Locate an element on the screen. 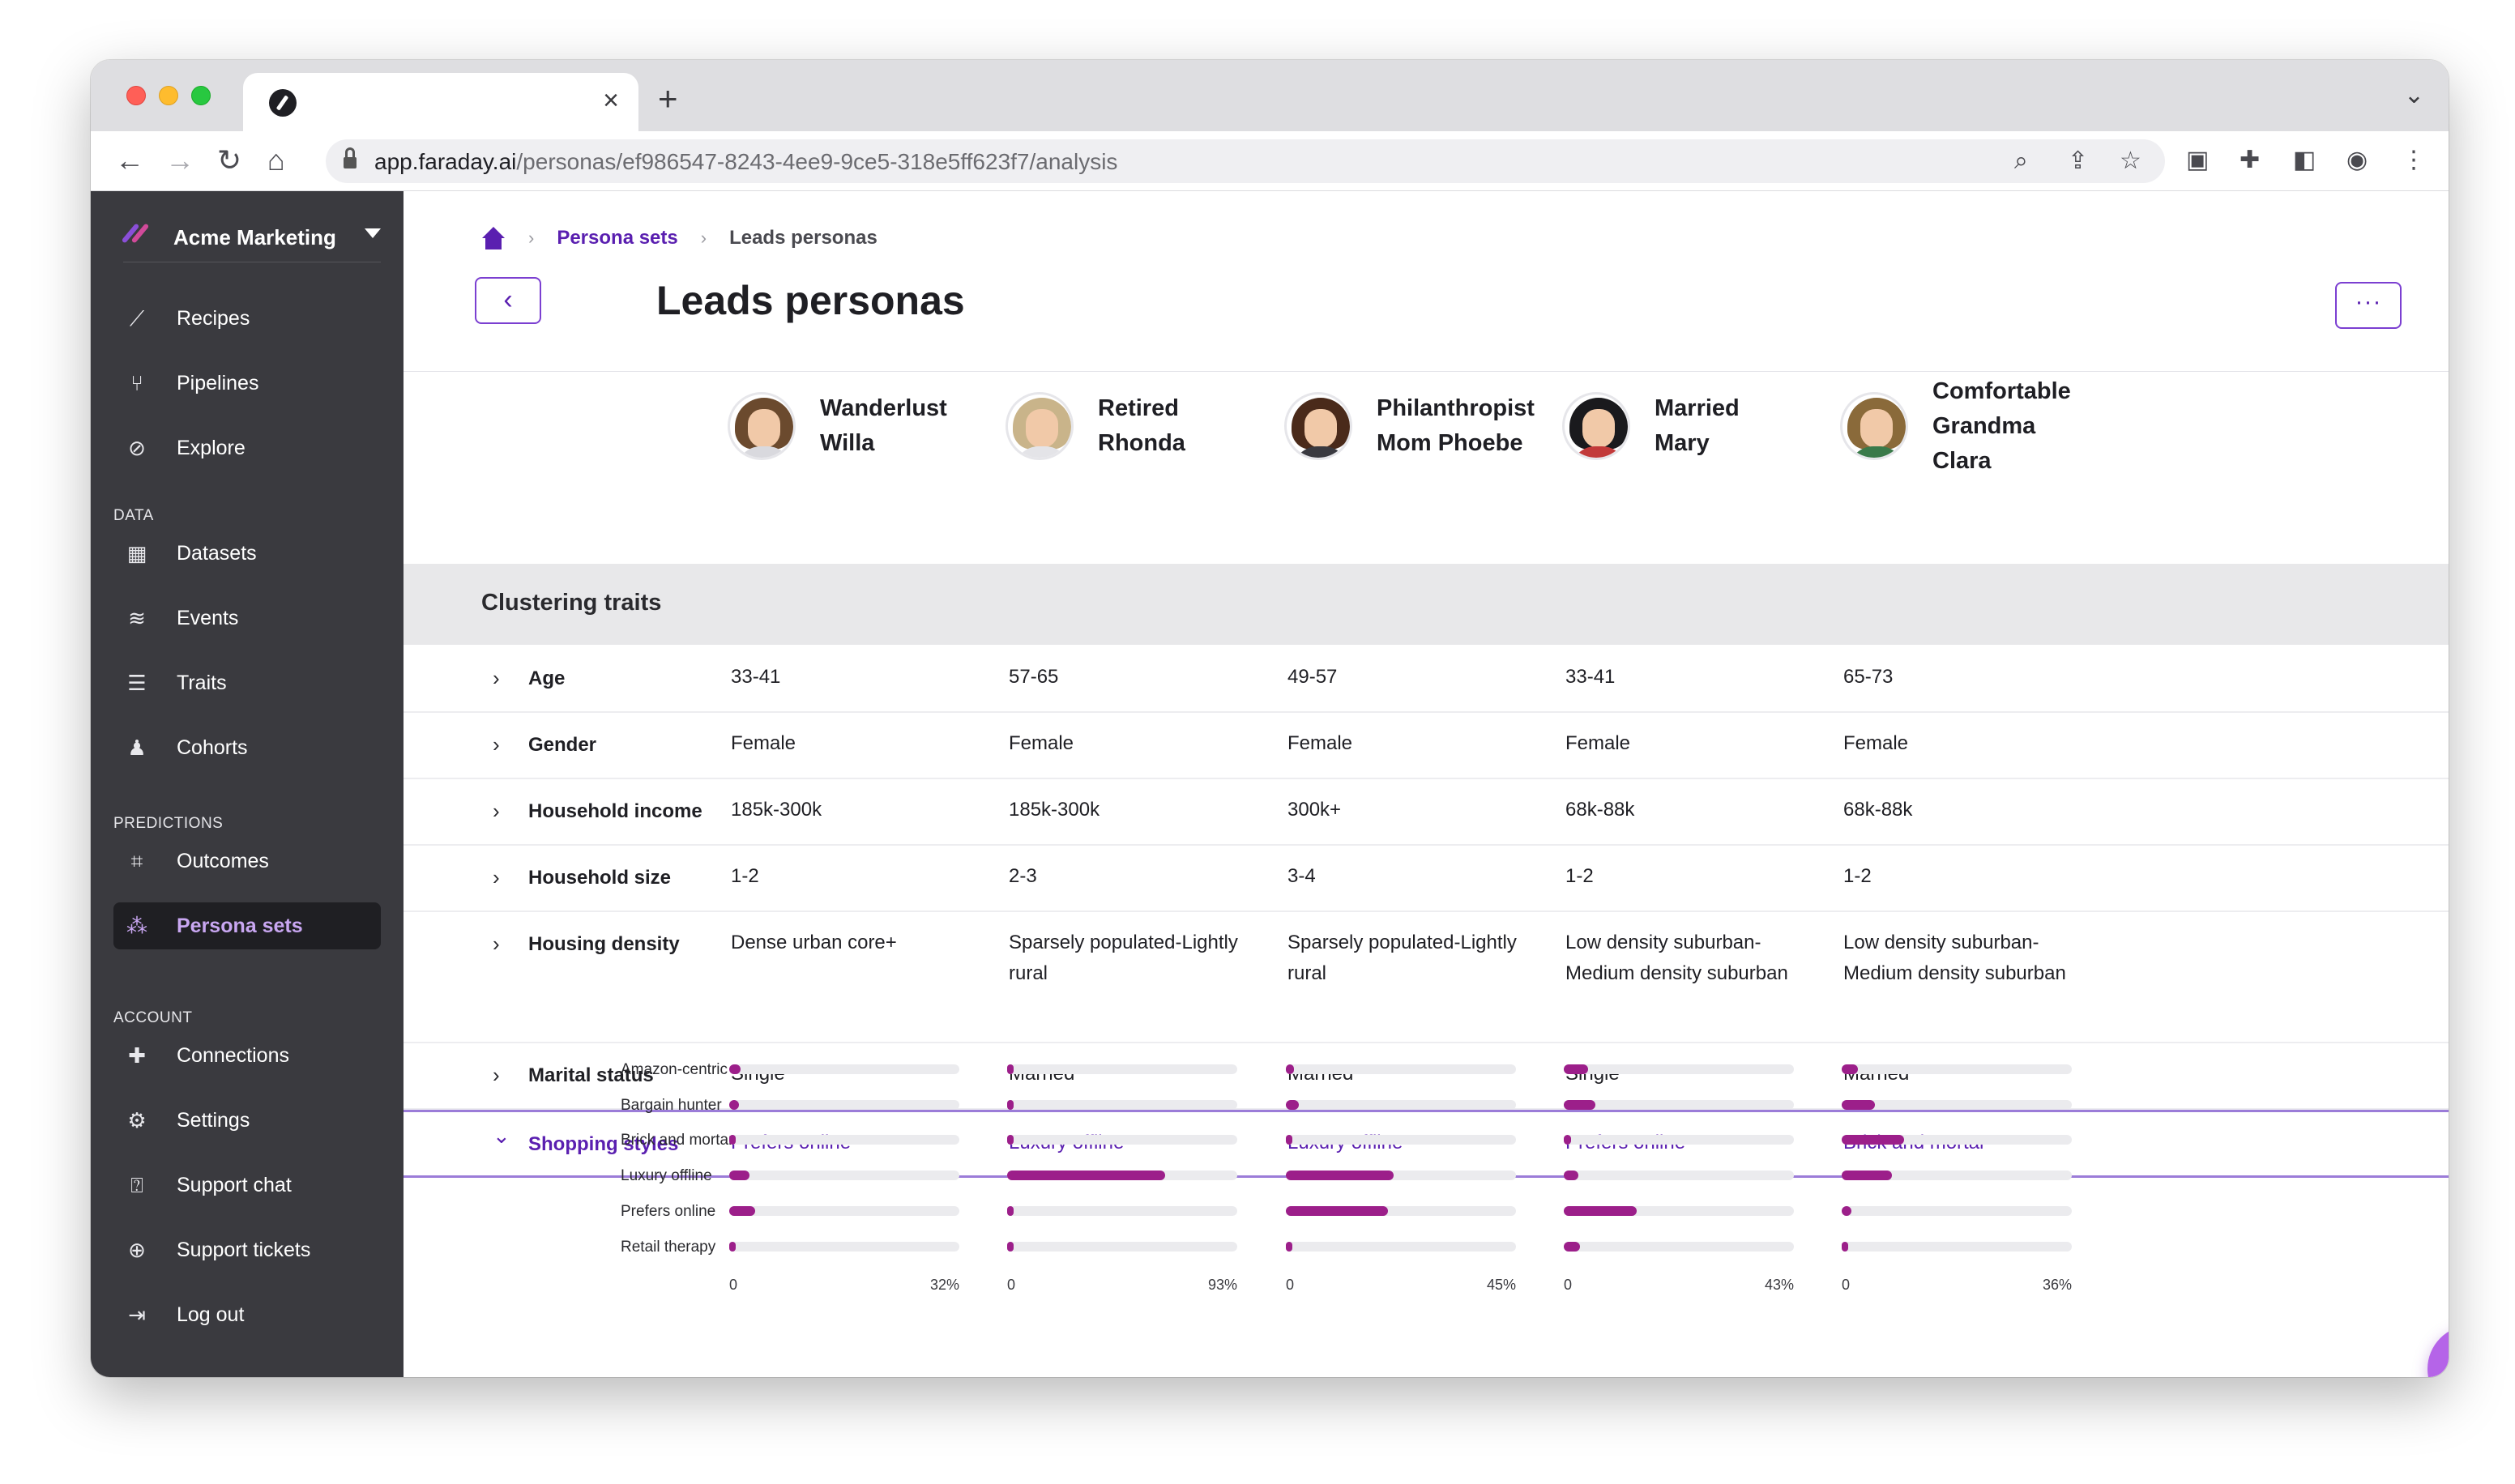 The image size is (2515, 1484). org-switcher: Acme Marketing is located at coordinates (251, 238).